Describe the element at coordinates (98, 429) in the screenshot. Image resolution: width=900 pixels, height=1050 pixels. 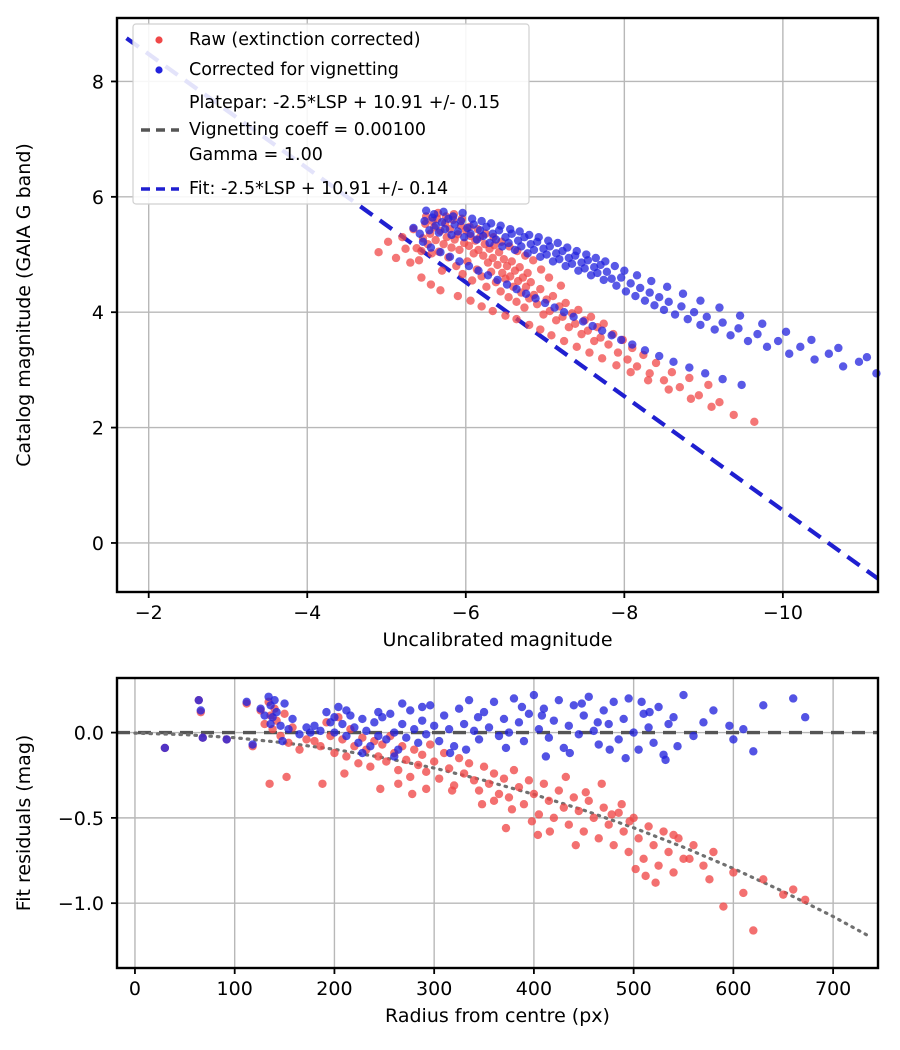
I see `y-tick-label: 2` at that location.